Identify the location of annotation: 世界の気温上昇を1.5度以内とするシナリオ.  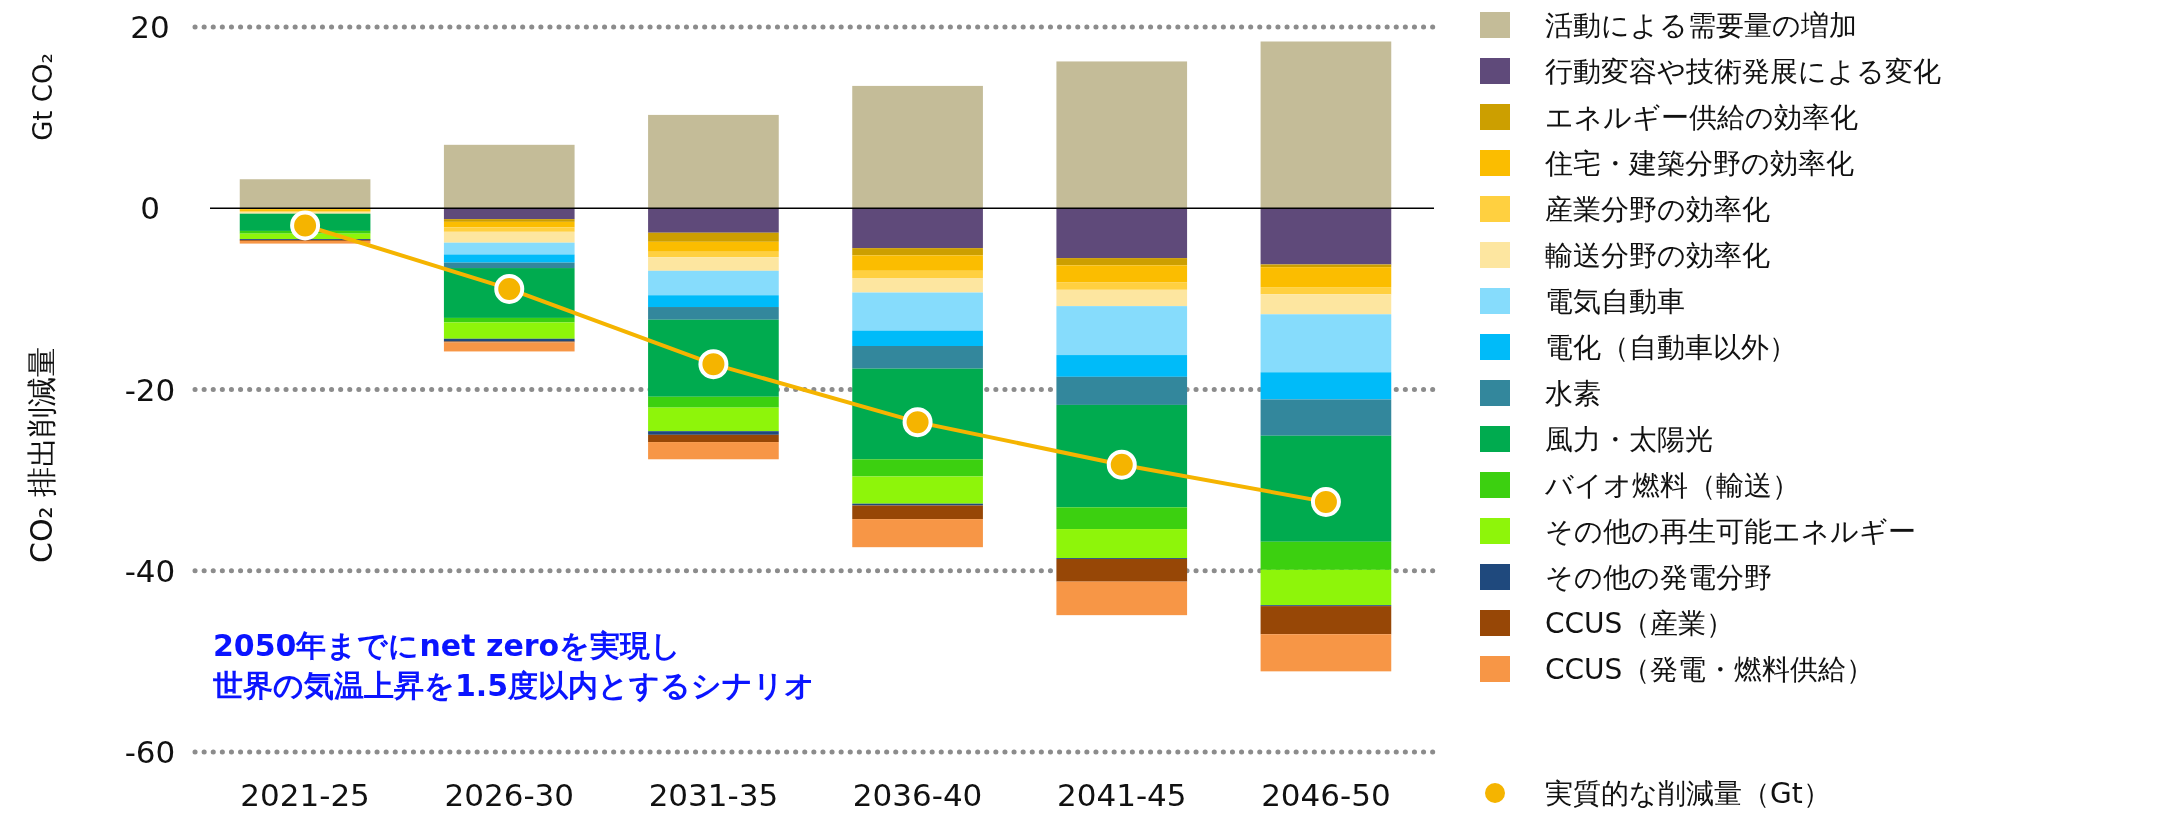
(514, 685).